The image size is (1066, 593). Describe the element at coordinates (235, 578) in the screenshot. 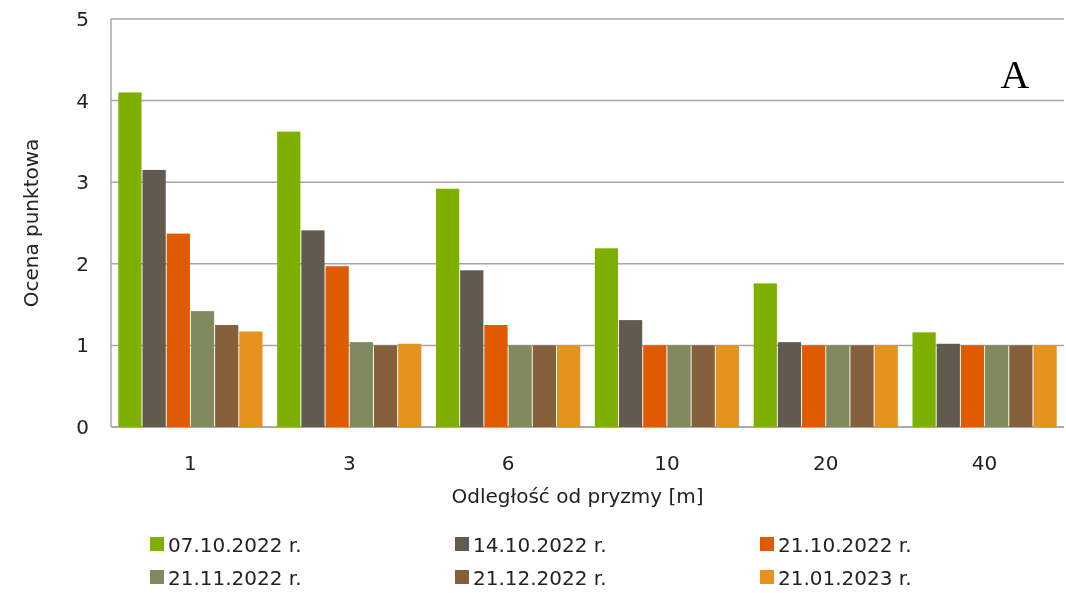

I see `legend-label: 21.11.2022 r.` at that location.